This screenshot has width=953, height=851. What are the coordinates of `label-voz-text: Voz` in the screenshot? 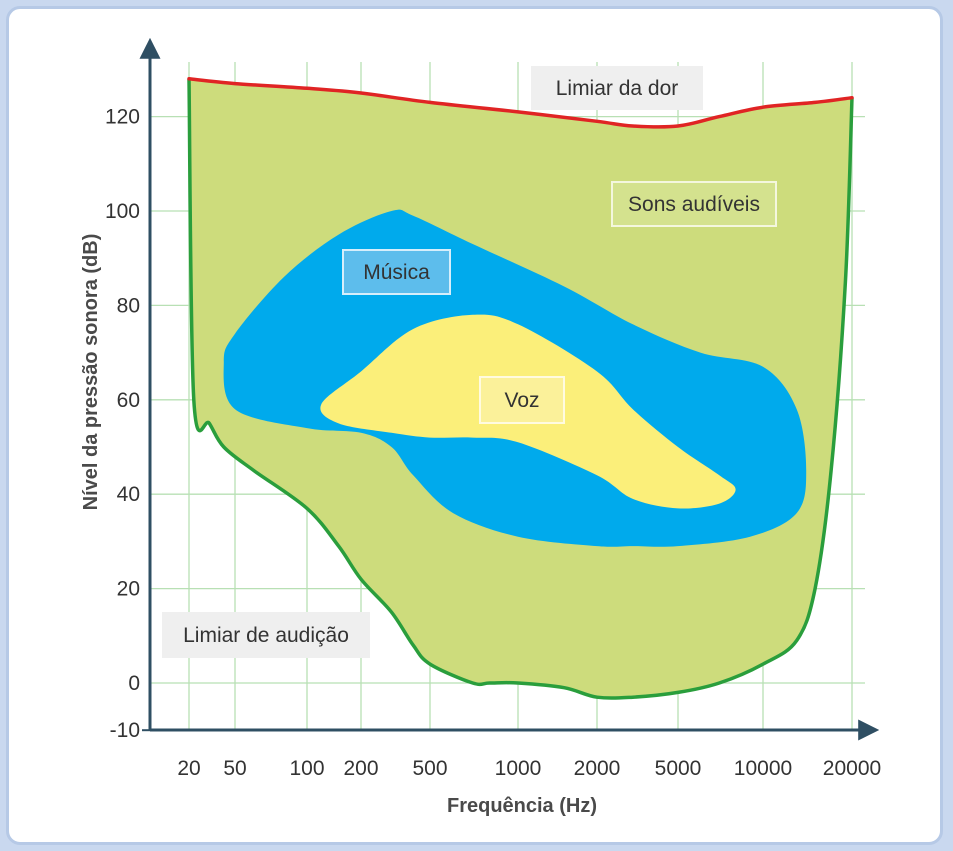 It's located at (521, 400).